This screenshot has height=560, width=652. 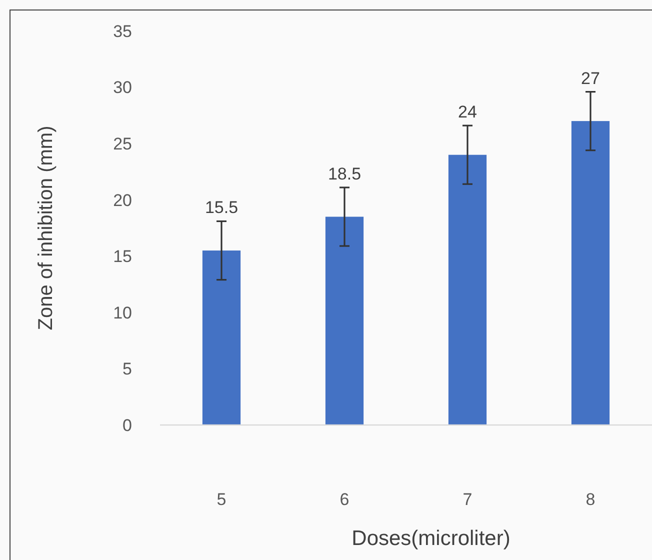 What do you see at coordinates (122, 88) in the screenshot?
I see `y-tick-label: 30` at bounding box center [122, 88].